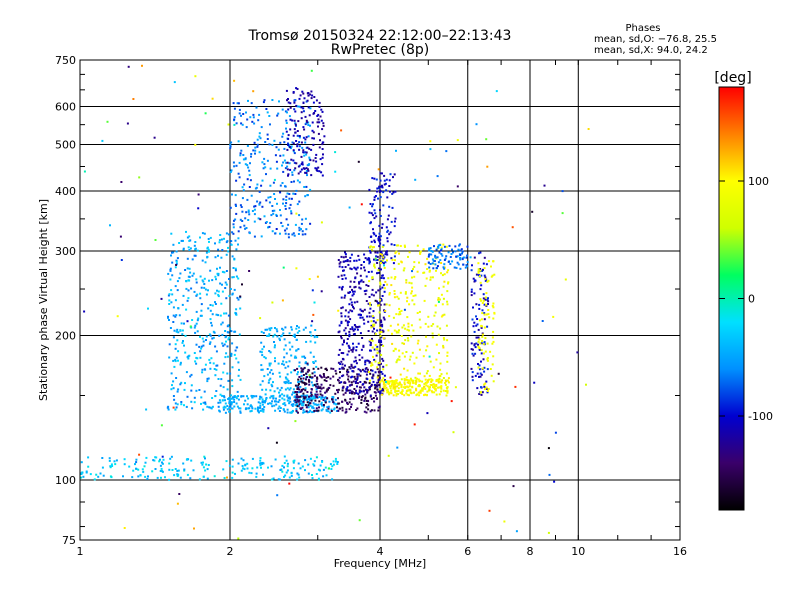  What do you see at coordinates (680, 551) in the screenshot?
I see `x-tick-label: 16` at bounding box center [680, 551].